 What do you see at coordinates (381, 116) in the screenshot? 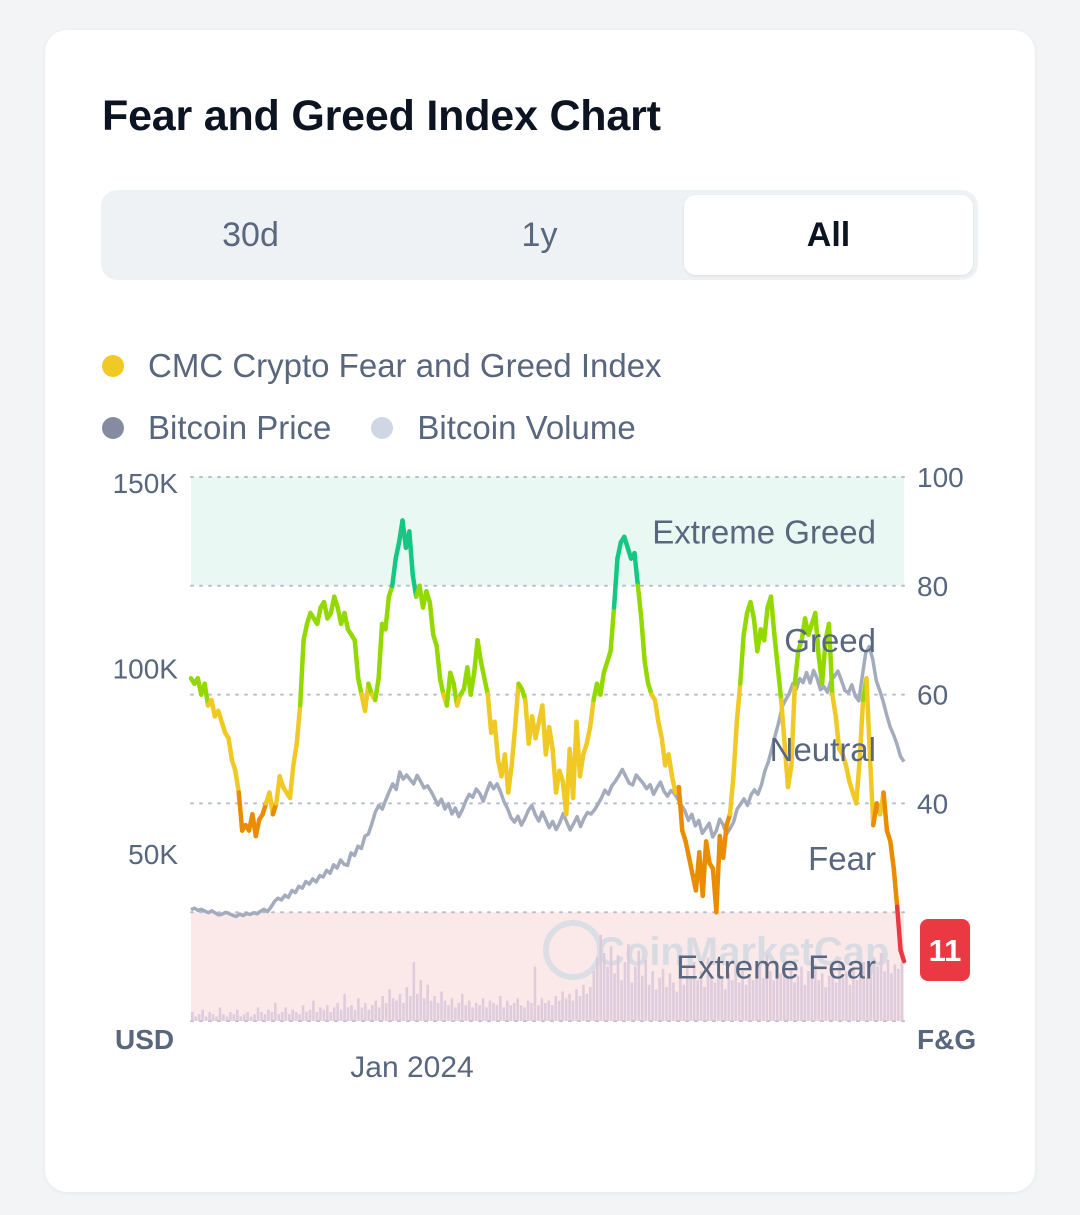
I see `card-title: Fear and Greed Index Chart` at bounding box center [381, 116].